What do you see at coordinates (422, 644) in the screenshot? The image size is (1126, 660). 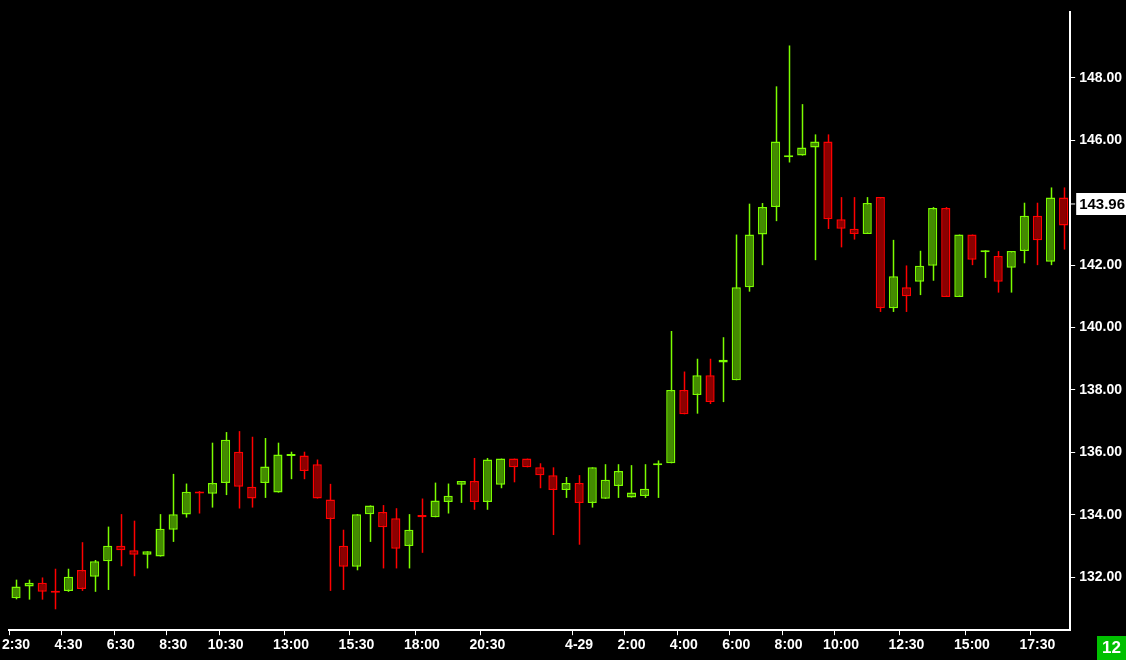 I see `x-tick-label: 18:00` at bounding box center [422, 644].